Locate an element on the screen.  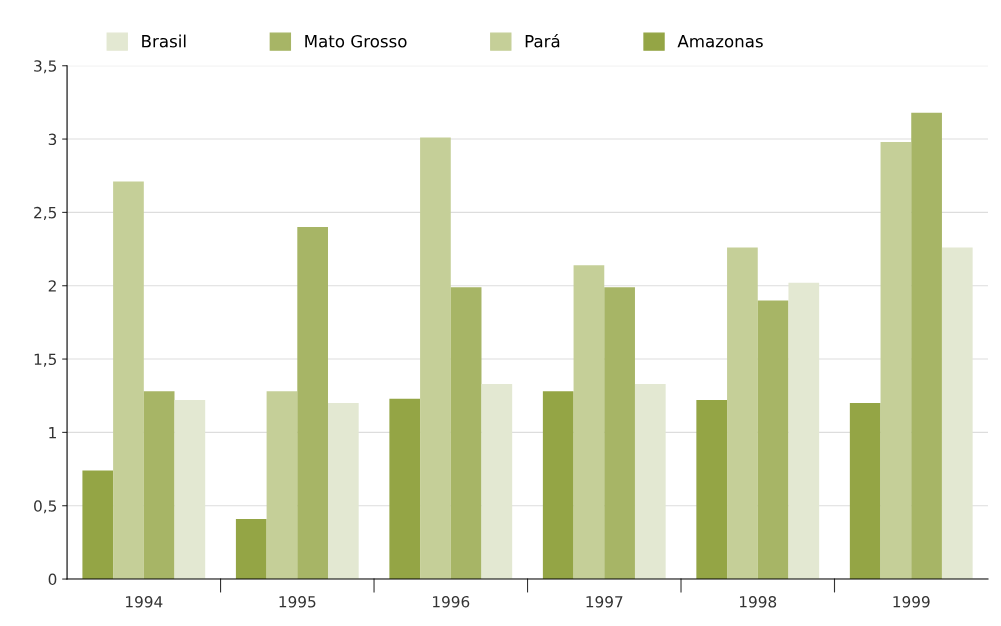
x-tick-label: 1996 is located at coordinates (451, 601).